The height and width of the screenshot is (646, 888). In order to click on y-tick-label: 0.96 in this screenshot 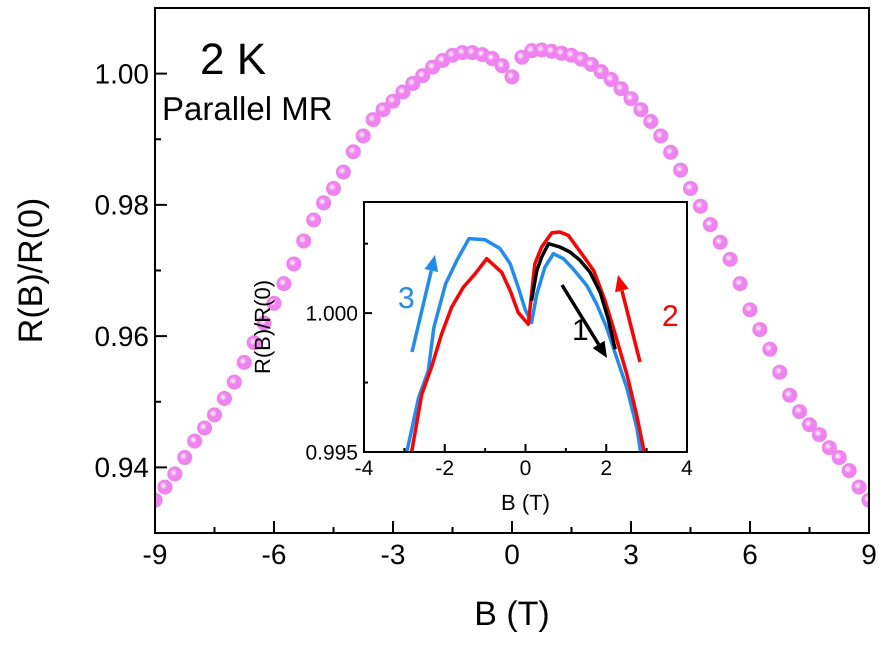, I will do `click(121, 336)`.